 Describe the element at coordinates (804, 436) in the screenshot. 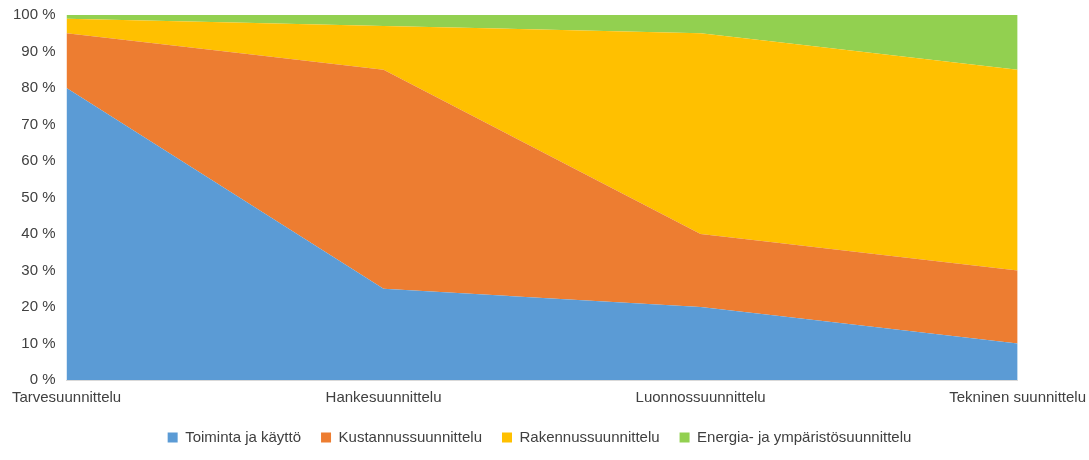

I see `legend-label: Energia- ja ympäristösuunnittelu` at that location.